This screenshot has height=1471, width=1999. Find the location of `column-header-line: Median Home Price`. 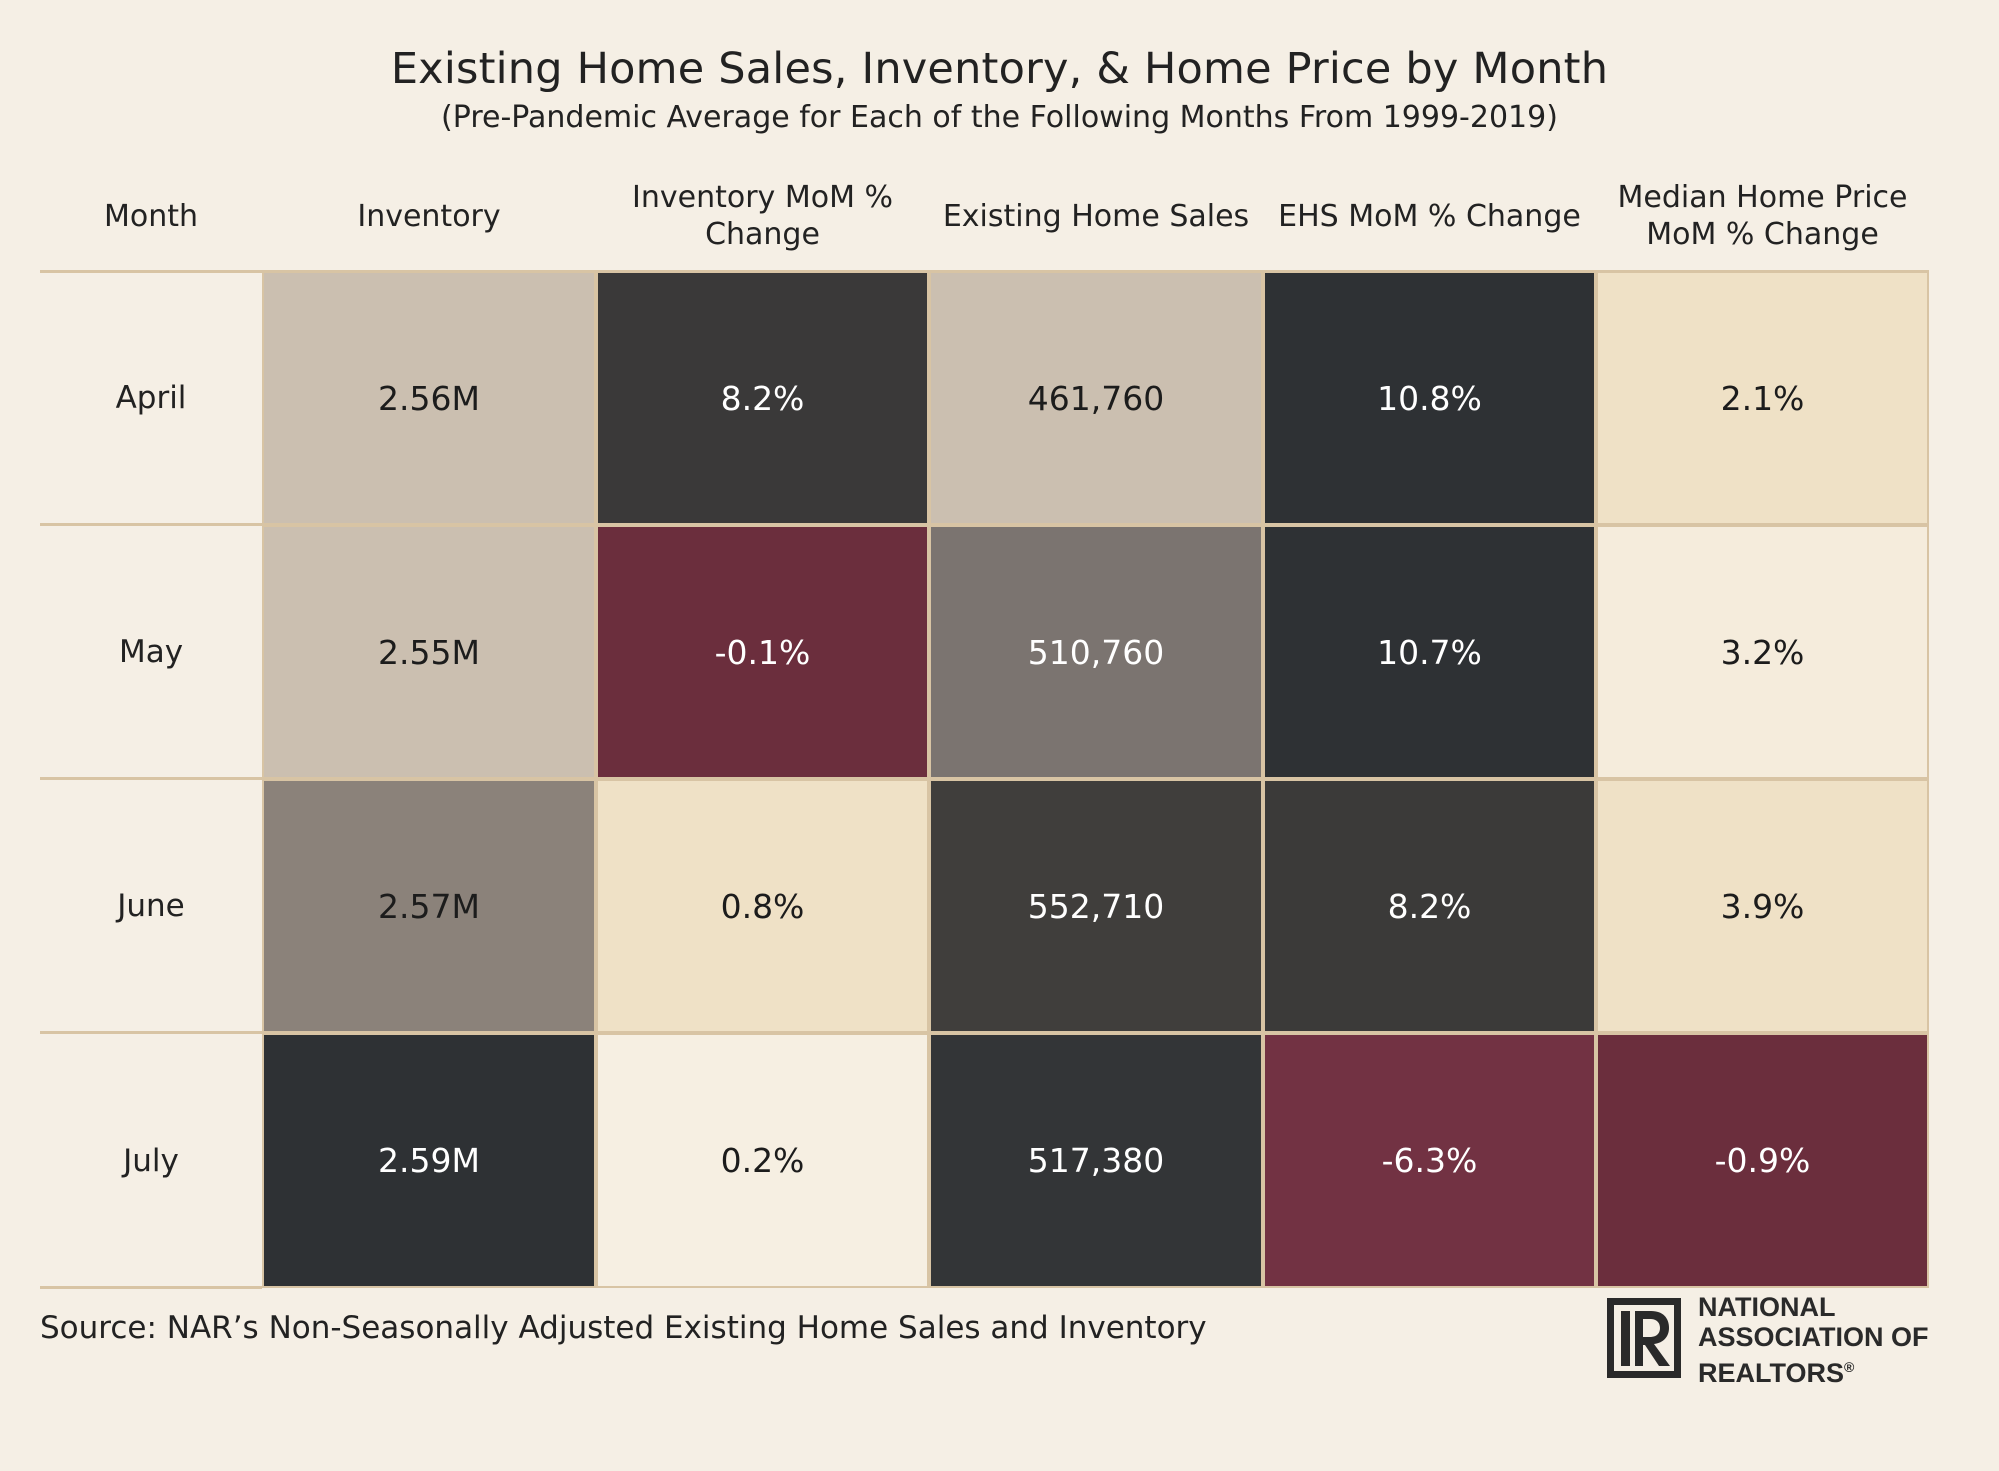

column-header-line: Median Home Price is located at coordinates (1762, 197).